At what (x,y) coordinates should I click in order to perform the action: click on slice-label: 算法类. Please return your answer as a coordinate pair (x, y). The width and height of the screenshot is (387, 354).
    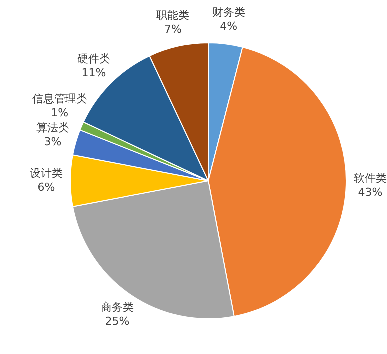
    Looking at the image, I should click on (53, 128).